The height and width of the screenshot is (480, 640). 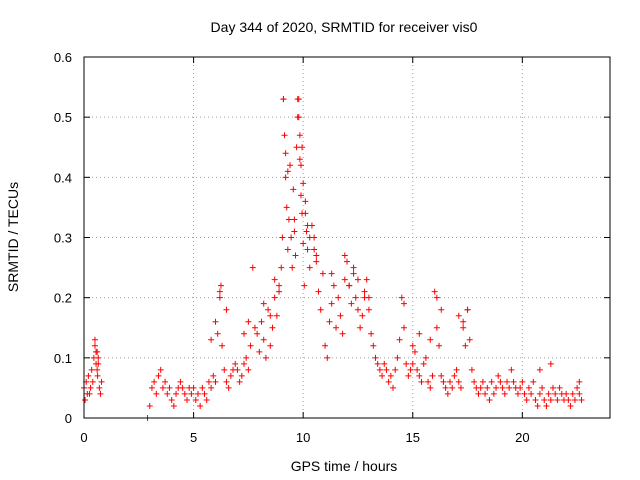 What do you see at coordinates (413, 437) in the screenshot?
I see `x-tick-label: 15` at bounding box center [413, 437].